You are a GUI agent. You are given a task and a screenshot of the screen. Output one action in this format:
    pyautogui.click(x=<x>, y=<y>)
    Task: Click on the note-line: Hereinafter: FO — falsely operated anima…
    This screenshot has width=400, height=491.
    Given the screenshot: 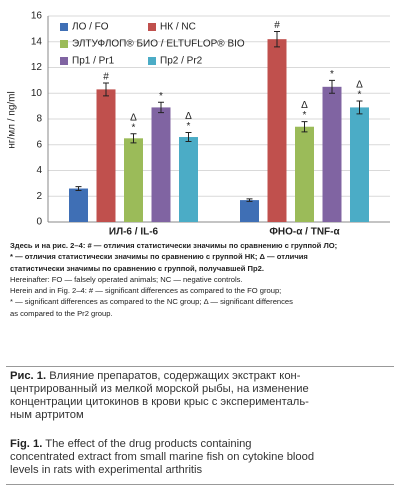 What is the action you would take?
    pyautogui.click(x=126, y=279)
    